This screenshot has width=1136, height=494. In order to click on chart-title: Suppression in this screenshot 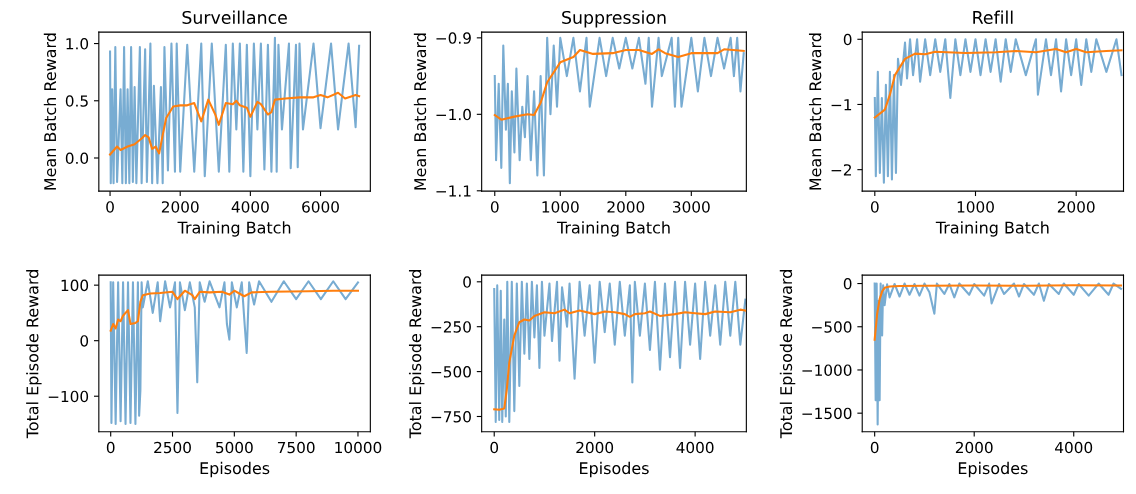, I will do `click(614, 19)`.